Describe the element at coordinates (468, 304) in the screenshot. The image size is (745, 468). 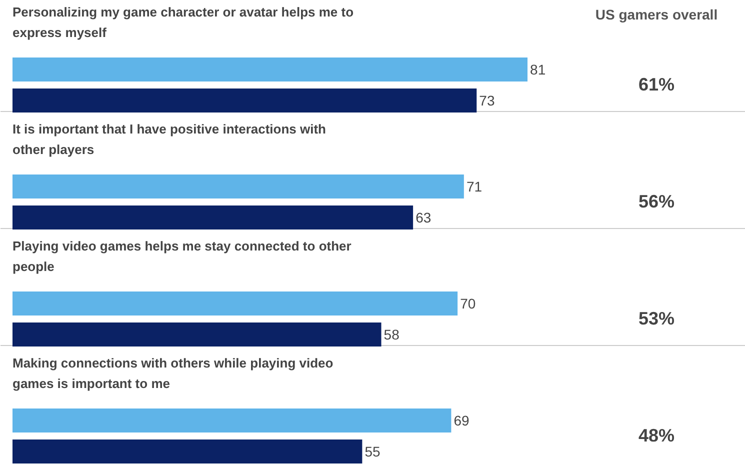
I see `data-label: 70` at that location.